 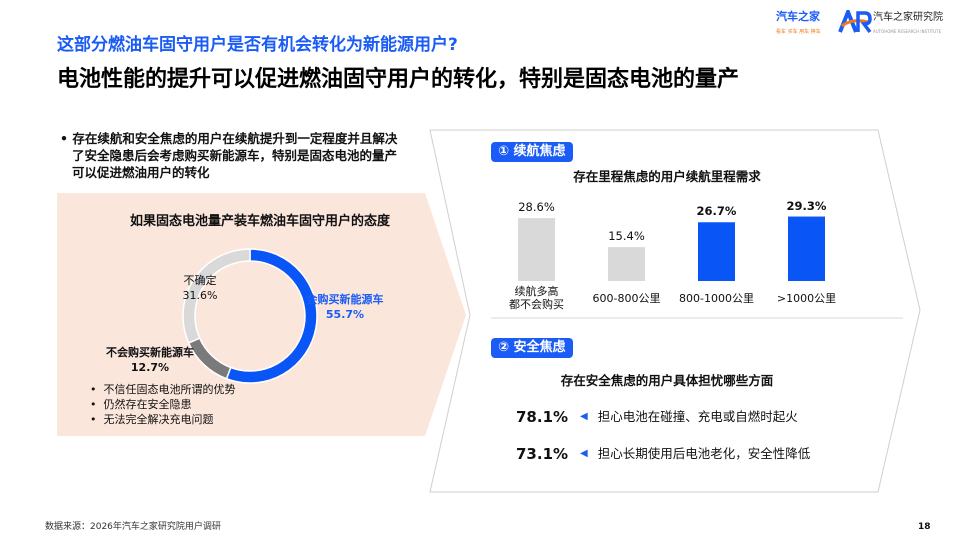 I want to click on bar-value-label: 29.3%, so click(x=806, y=205).